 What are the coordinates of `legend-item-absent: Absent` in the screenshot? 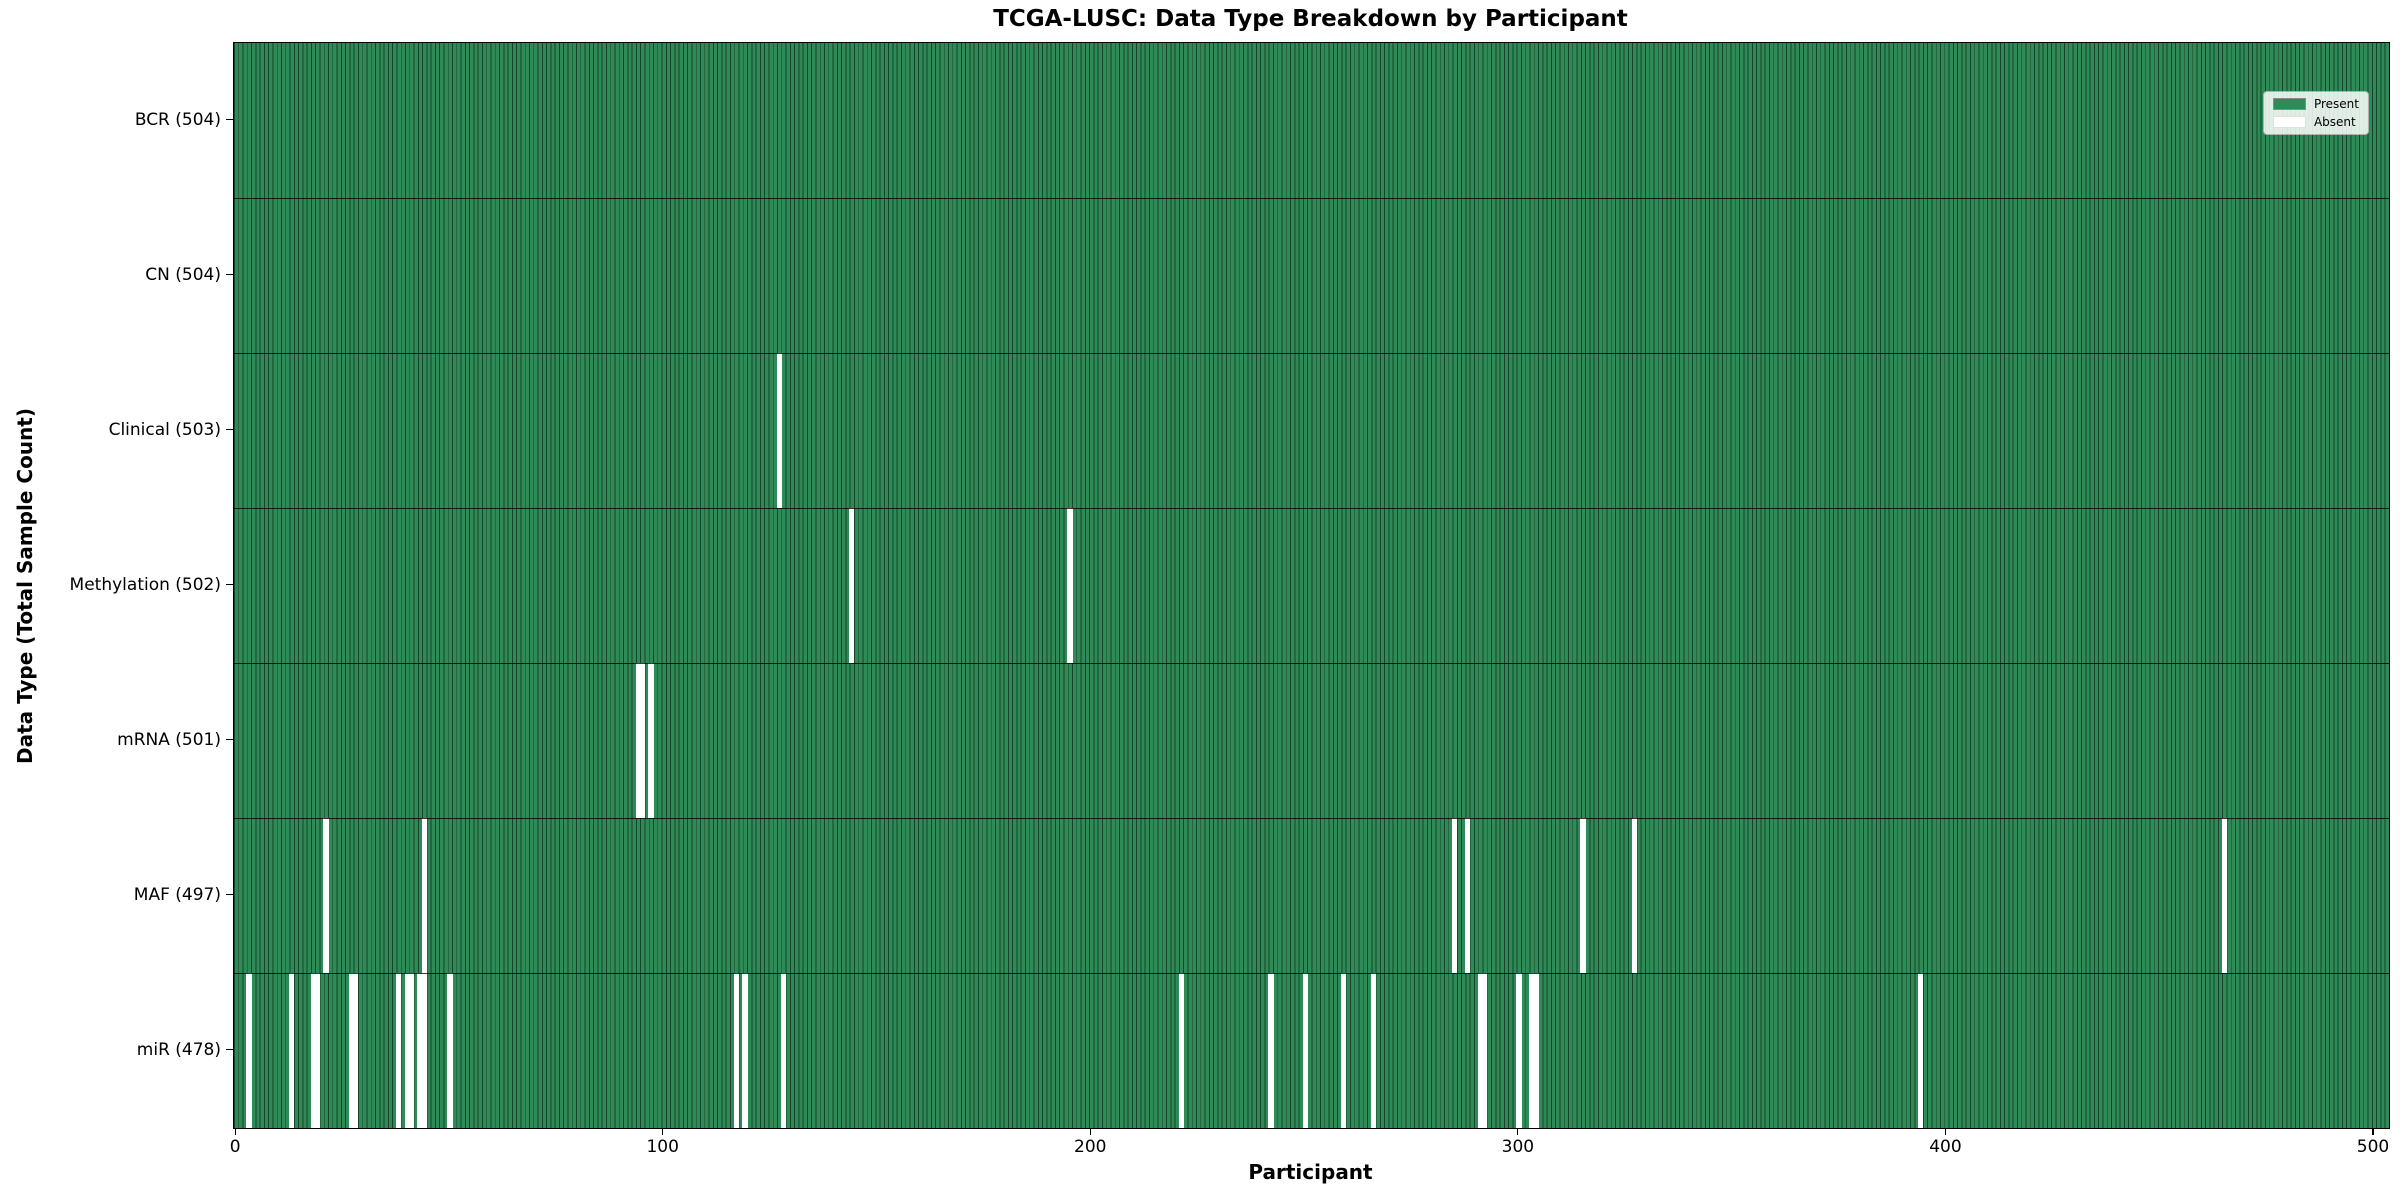 It's located at (2315, 122).